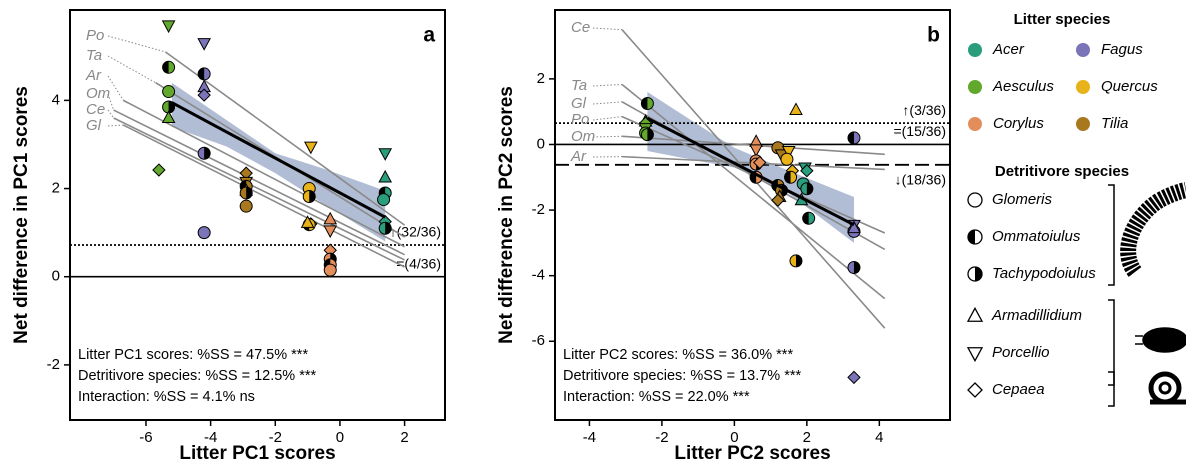 This screenshot has width=1186, height=471. I want to click on legend-label: Quercus, so click(1129, 86).